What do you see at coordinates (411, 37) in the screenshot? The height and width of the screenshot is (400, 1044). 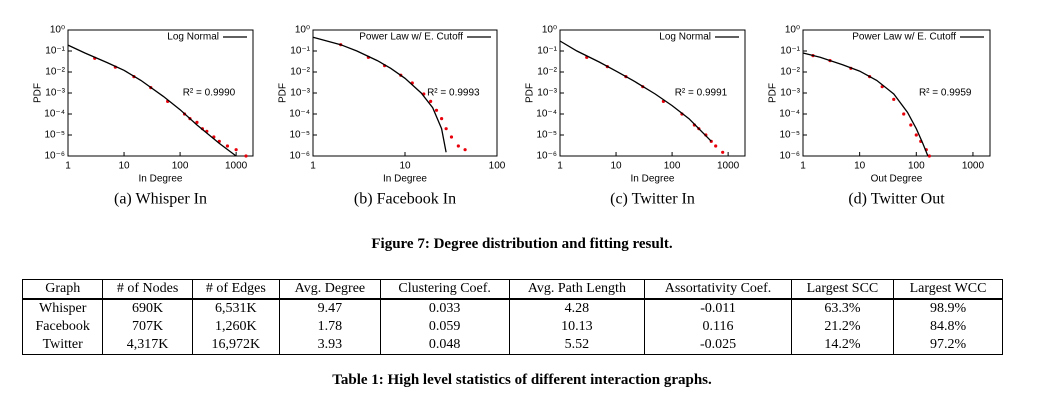 I see `legend-label: Power Law w/ E. Cutoff` at bounding box center [411, 37].